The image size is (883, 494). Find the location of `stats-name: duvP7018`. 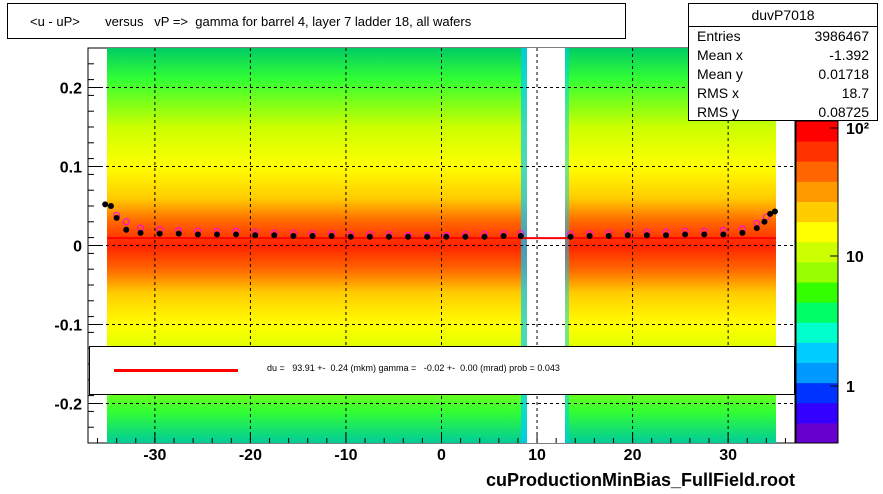

stats-name: duvP7018 is located at coordinates (783, 15).